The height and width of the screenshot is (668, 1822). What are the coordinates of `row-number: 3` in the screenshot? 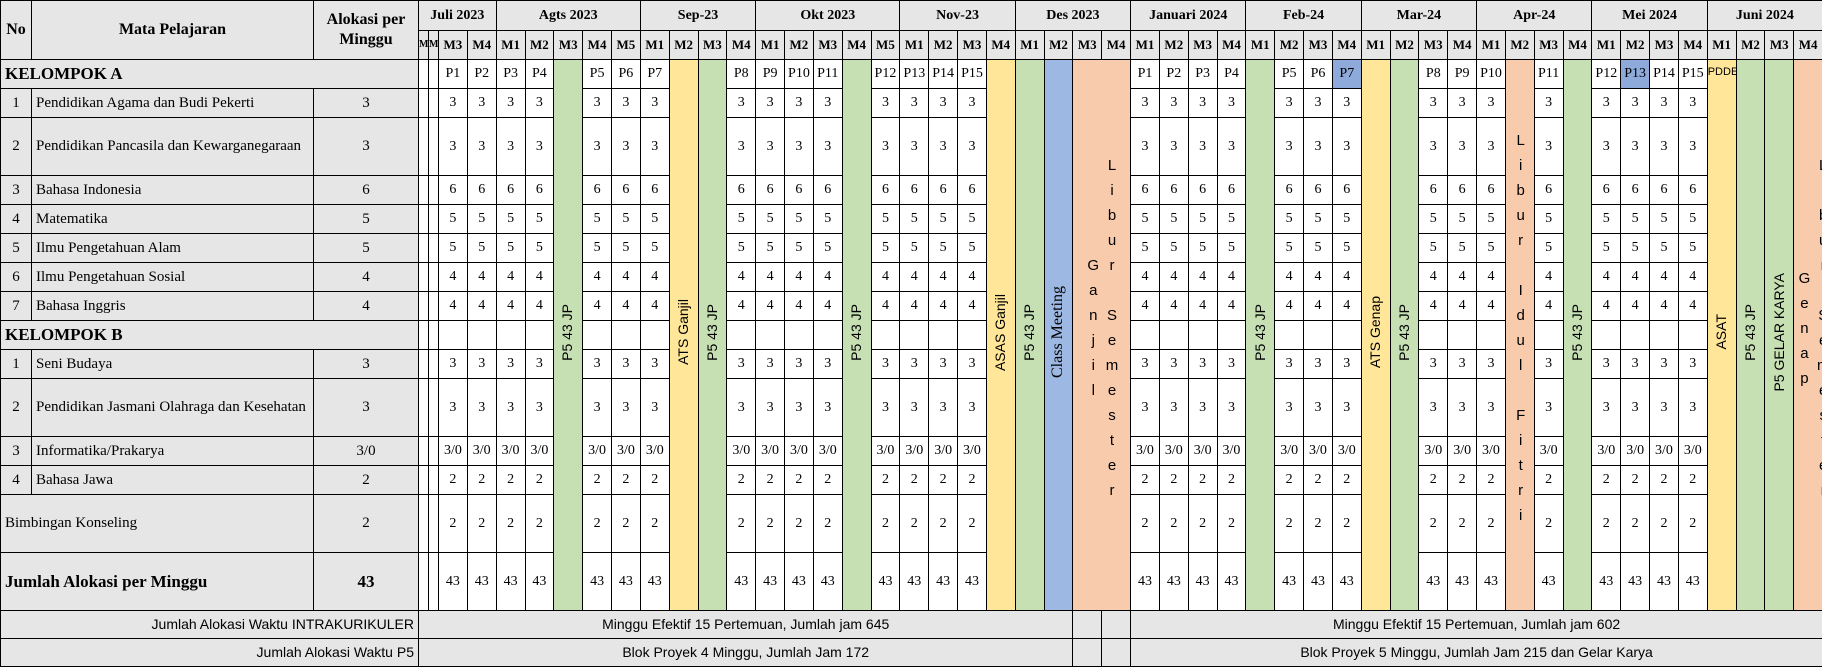 It's located at (16, 190).